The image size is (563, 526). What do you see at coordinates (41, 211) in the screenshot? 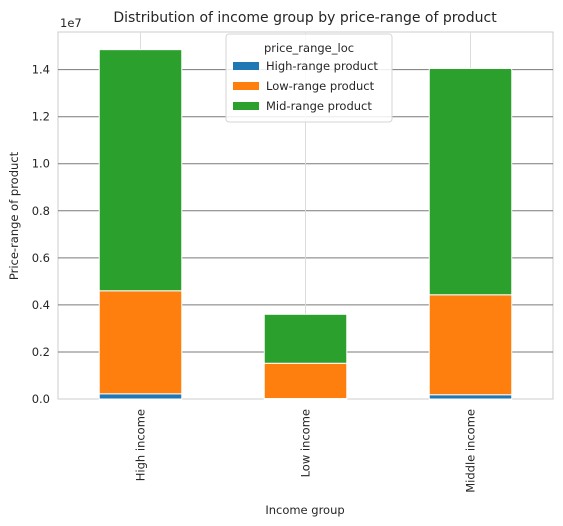
I see `y-tick-label: 0.8` at bounding box center [41, 211].